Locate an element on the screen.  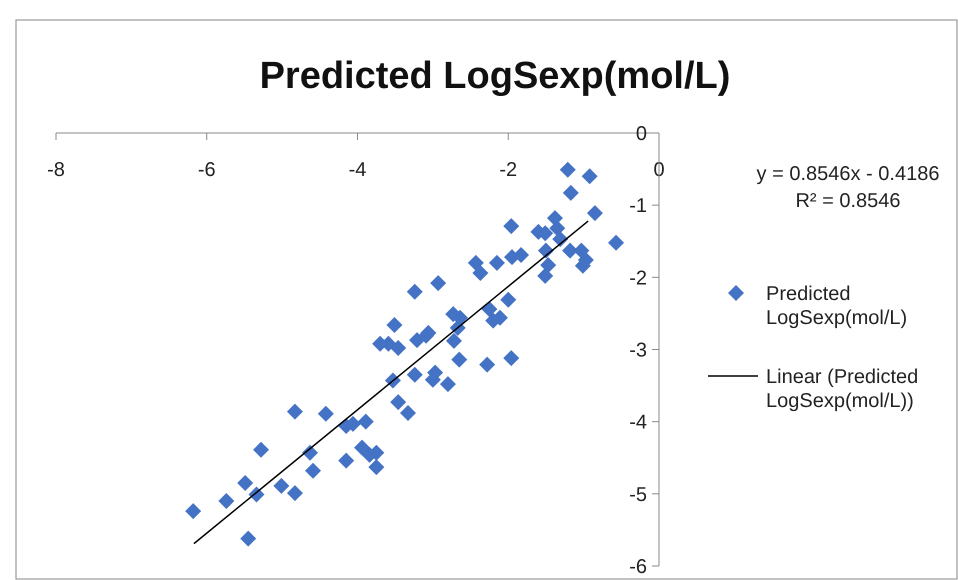
chart-title: Predicted LogSexp(mol/L) is located at coordinates (495, 76).